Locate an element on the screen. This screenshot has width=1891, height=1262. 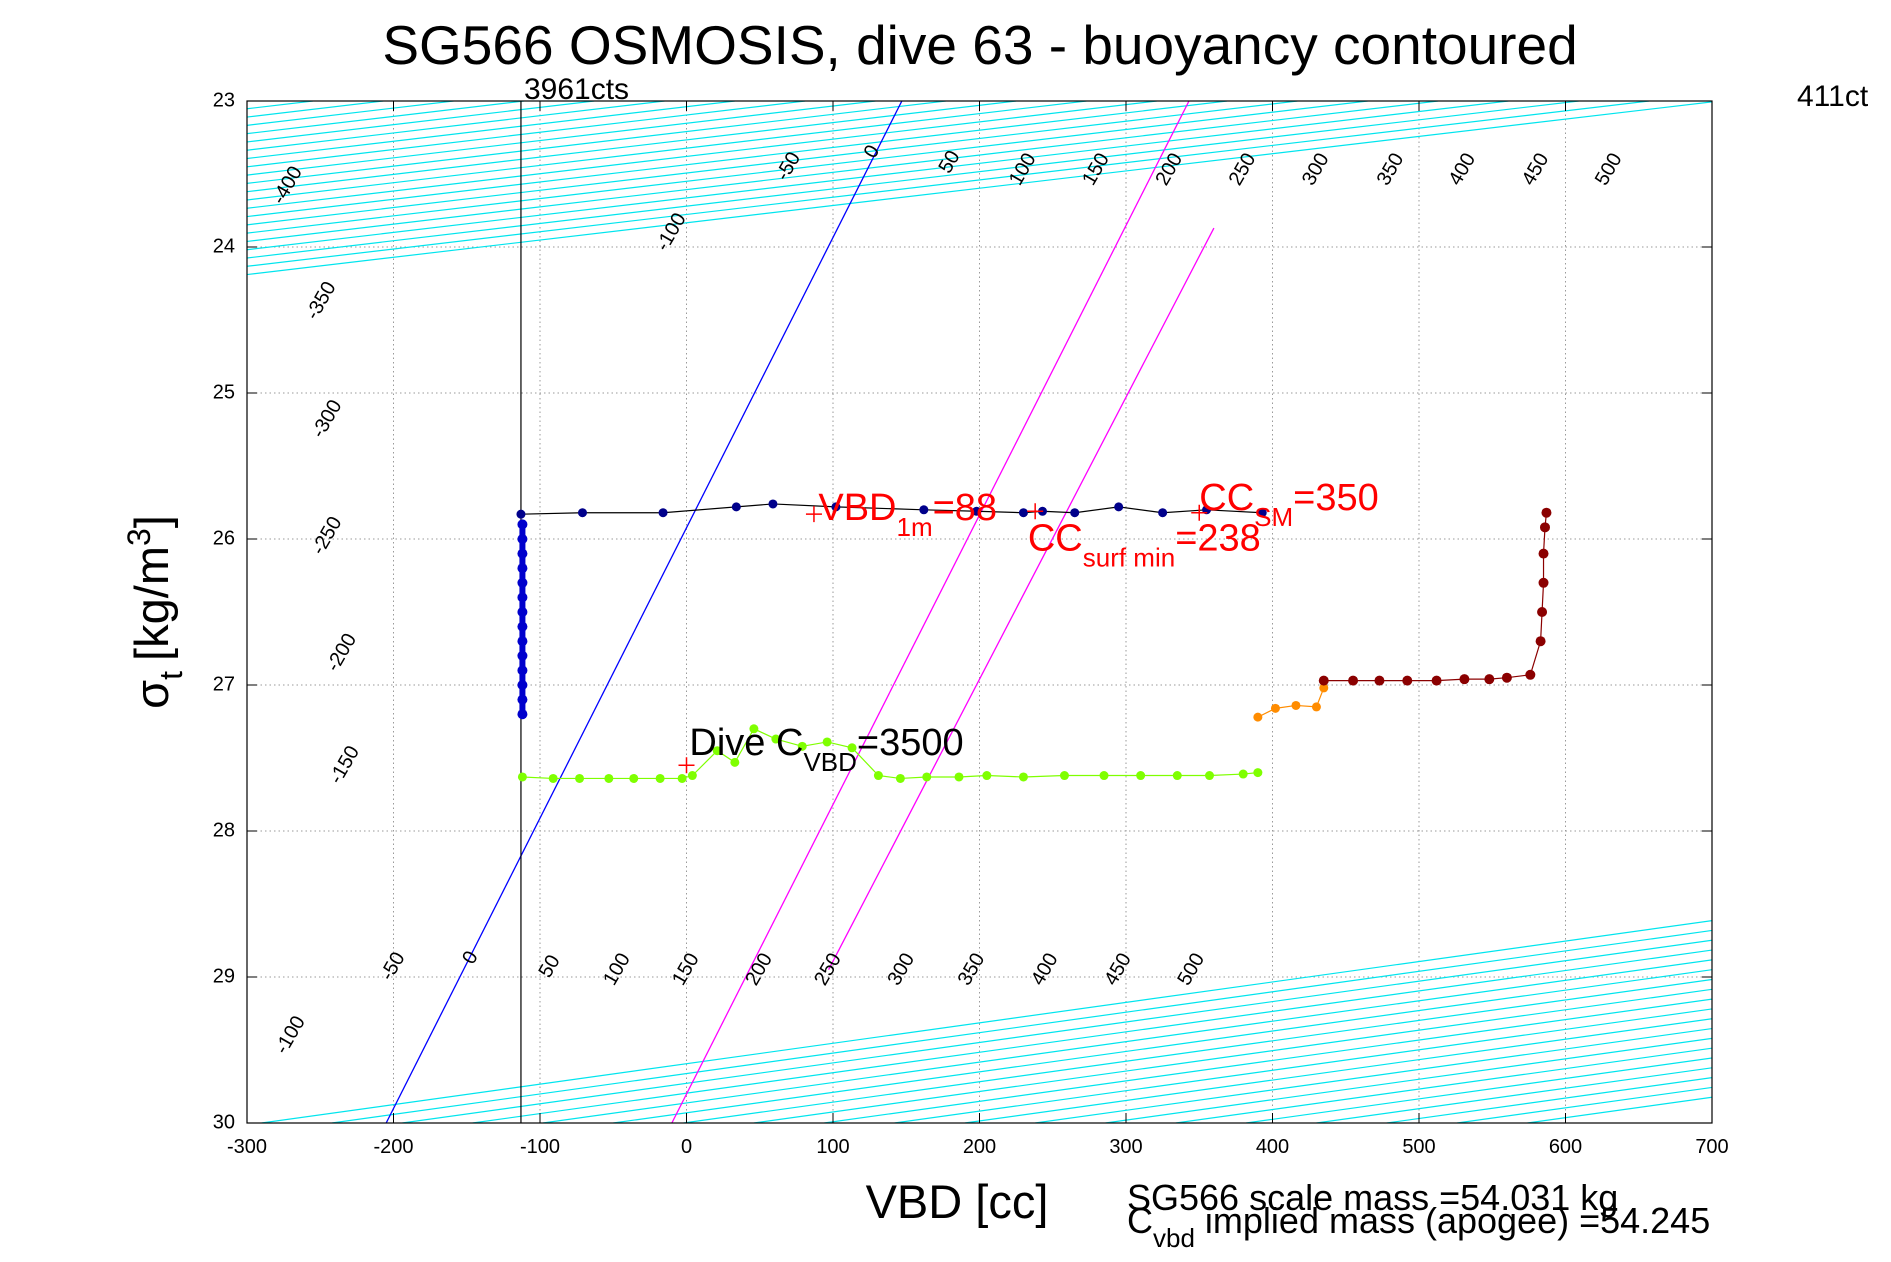
annotation-main: CC is located at coordinates (1226, 498).